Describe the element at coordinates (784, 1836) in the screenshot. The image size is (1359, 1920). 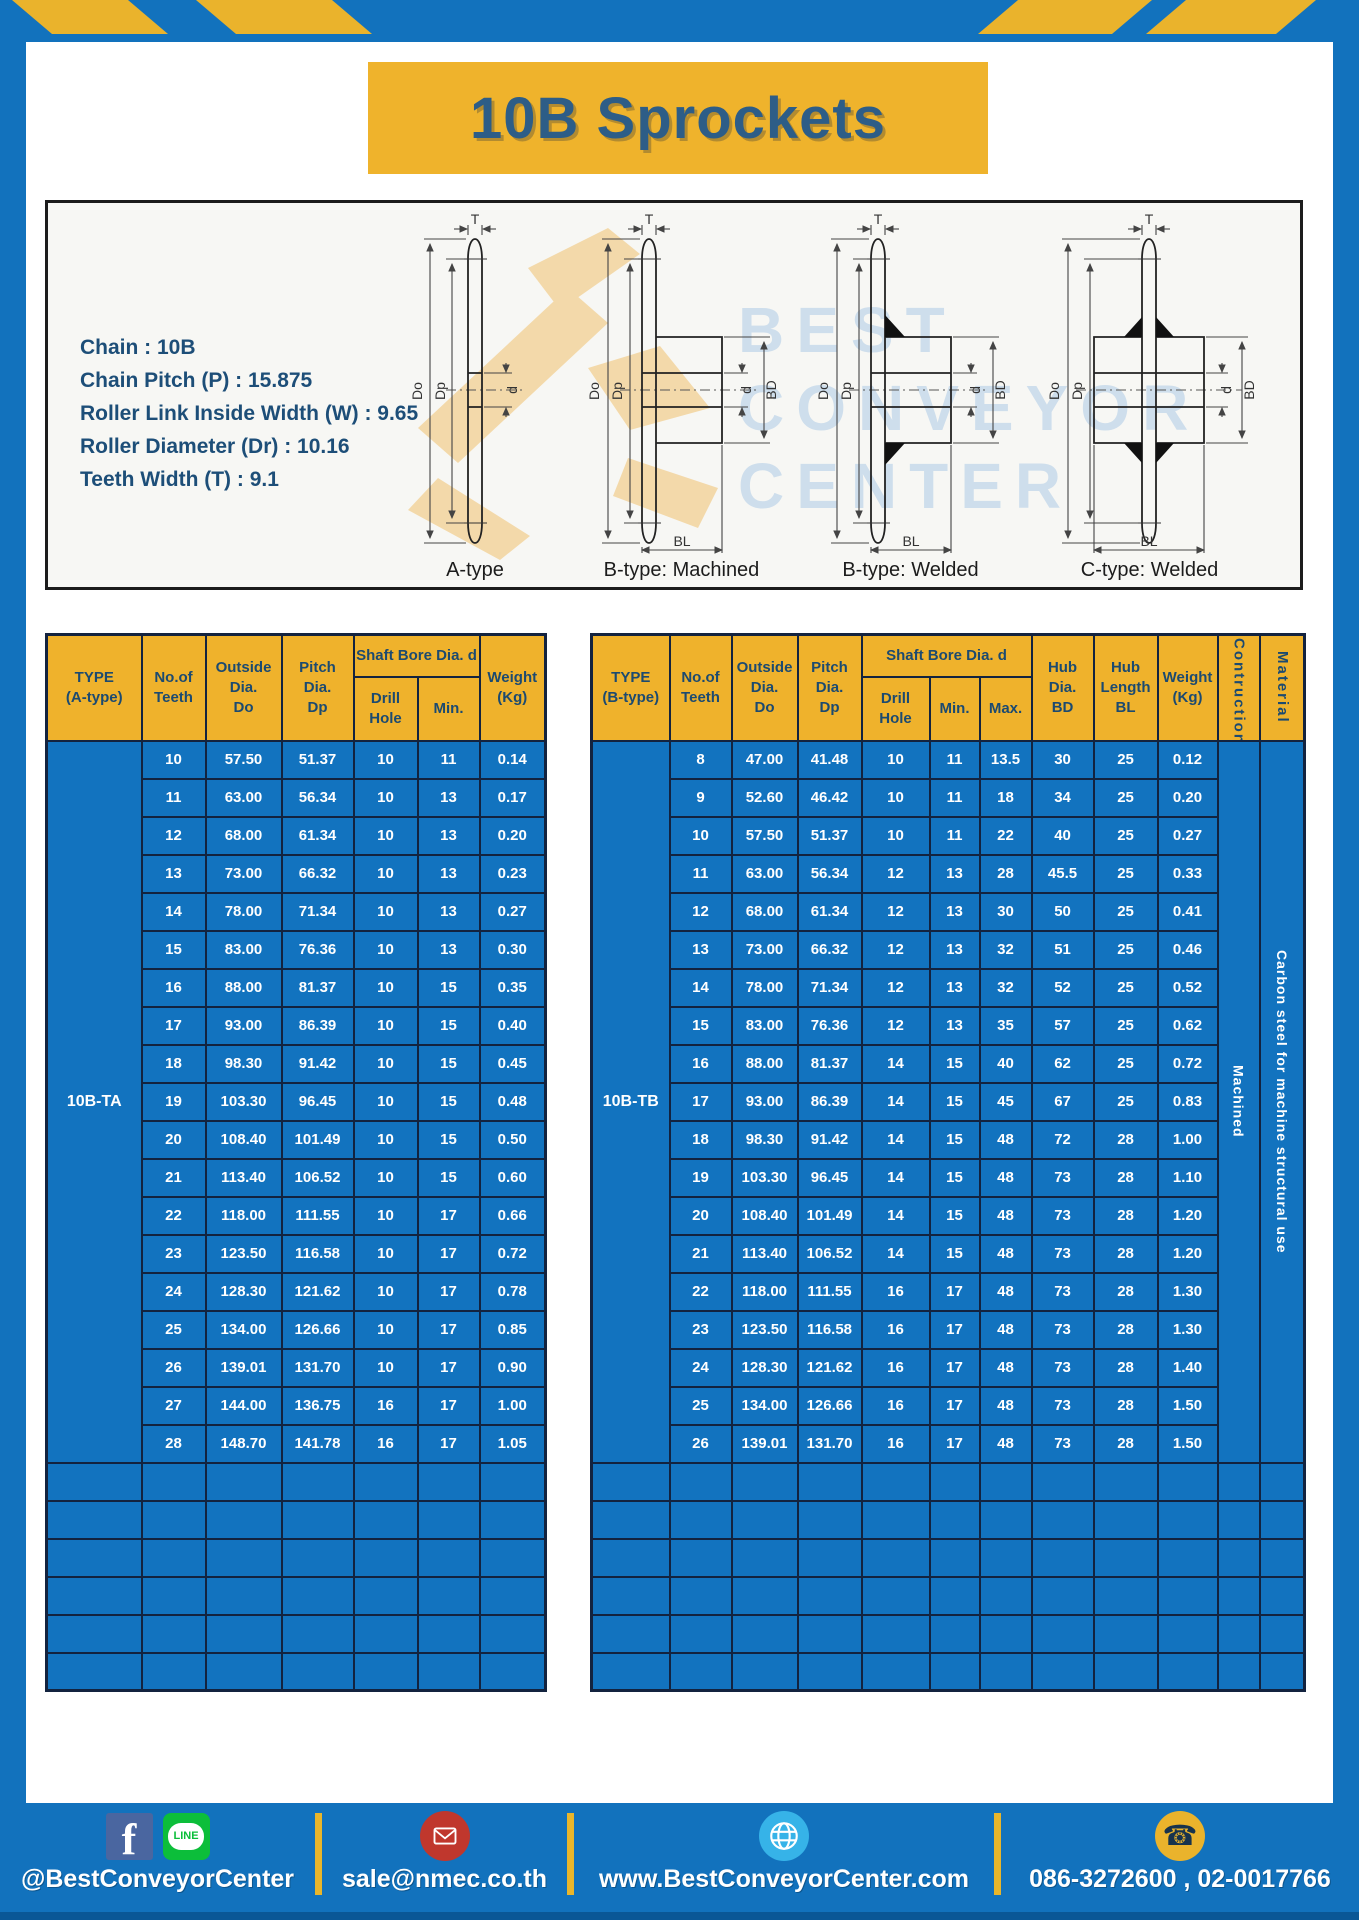
I see `globe-icon` at that location.